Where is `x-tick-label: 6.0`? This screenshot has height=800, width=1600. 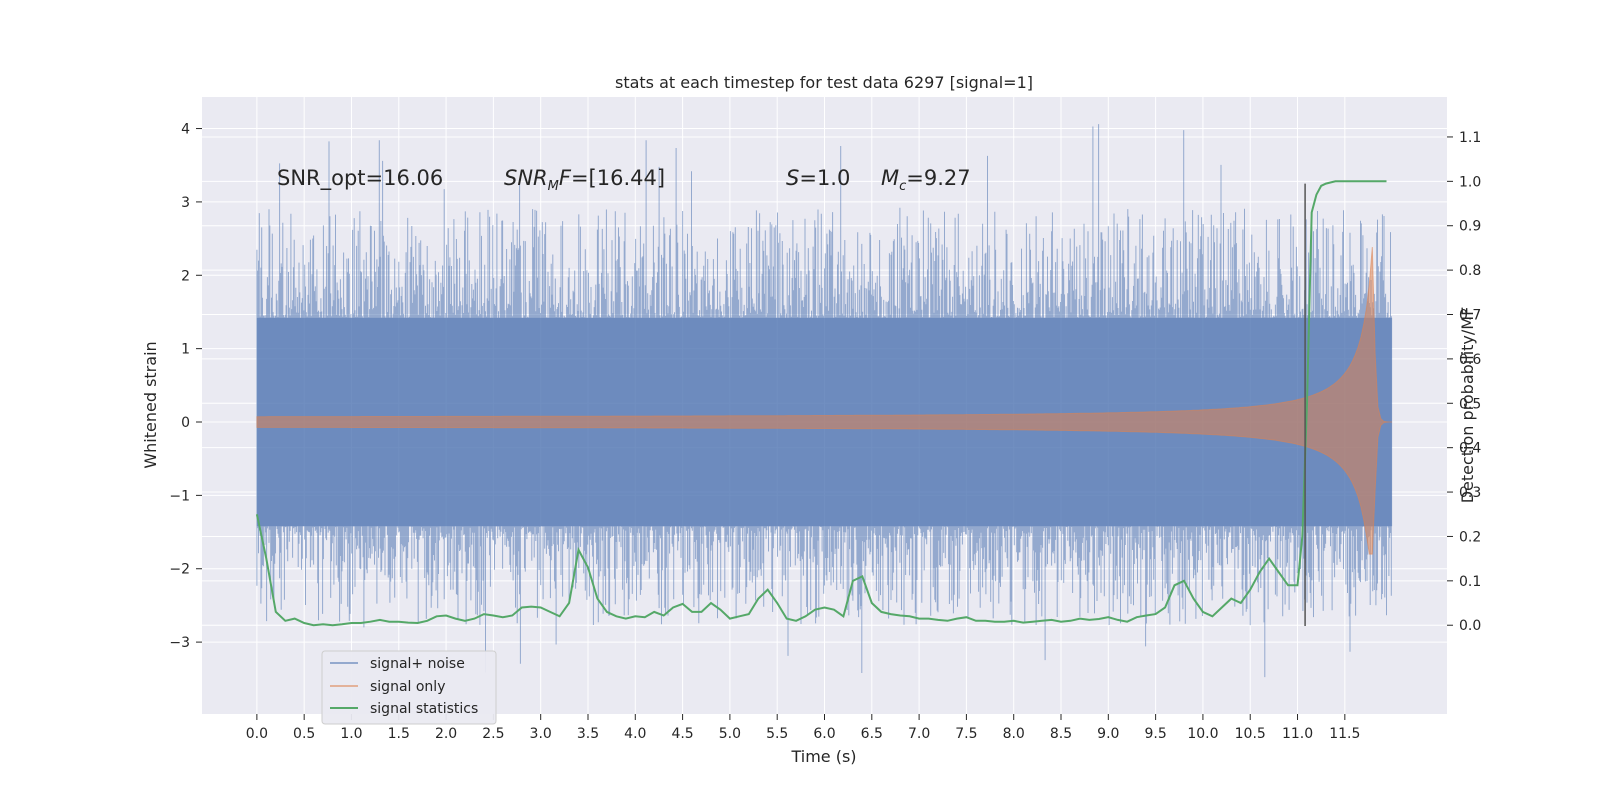 x-tick-label: 6.0 is located at coordinates (824, 734).